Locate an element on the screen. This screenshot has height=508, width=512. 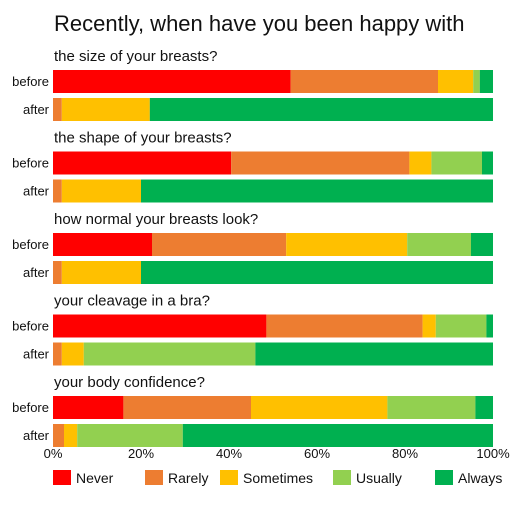
group-label: your cleavage in a bra? is located at coordinates (132, 301).